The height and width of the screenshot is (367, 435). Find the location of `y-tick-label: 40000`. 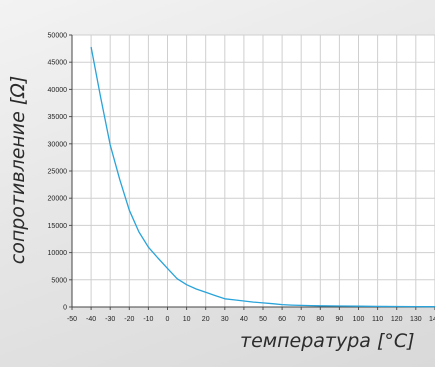

y-tick-label: 40000 is located at coordinates (58, 90).